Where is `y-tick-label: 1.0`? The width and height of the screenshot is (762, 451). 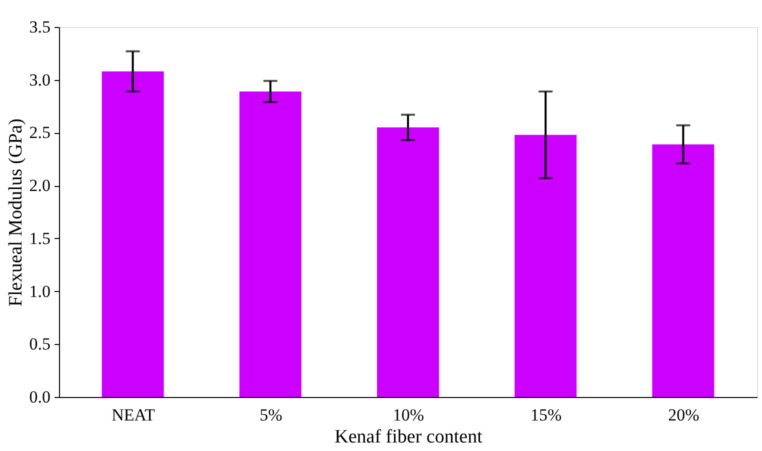
y-tick-label: 1.0 is located at coordinates (39, 291).